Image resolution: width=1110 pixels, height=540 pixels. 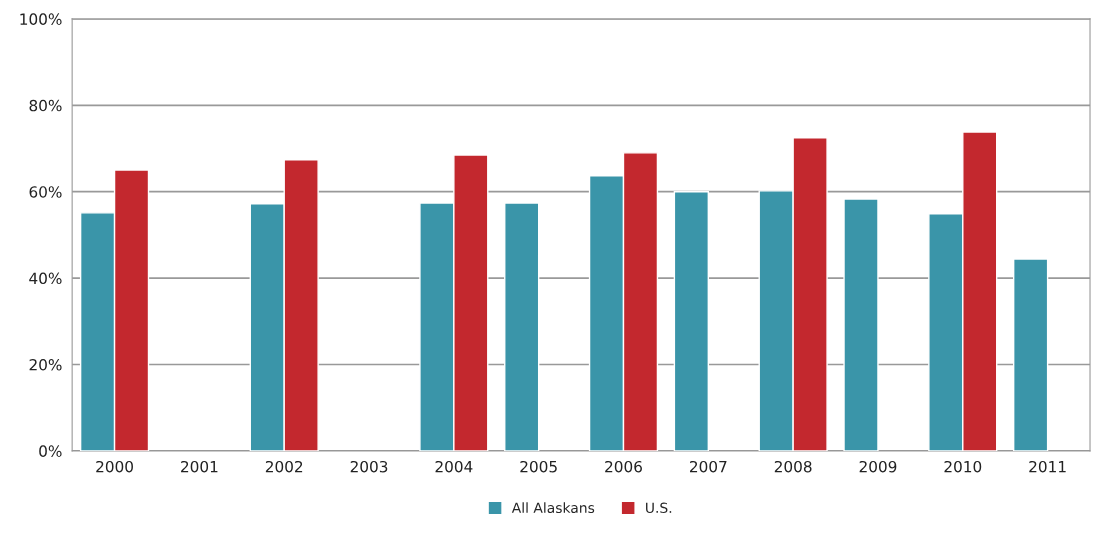 I want to click on y-tick-label: 80%, so click(x=45, y=105).